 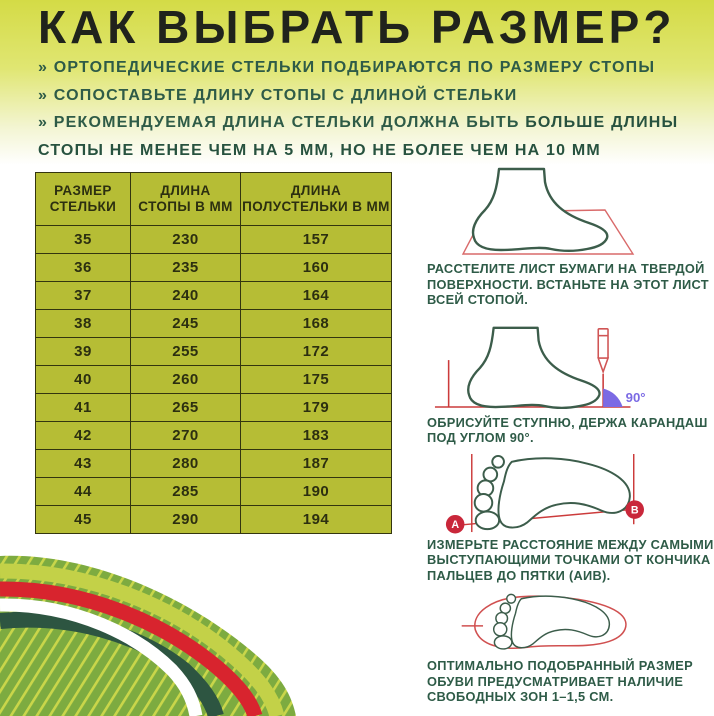 I want to click on column-header: ДЛИНА ПОЛУСТЕЛЬКИ В ММ, so click(x=316, y=199).